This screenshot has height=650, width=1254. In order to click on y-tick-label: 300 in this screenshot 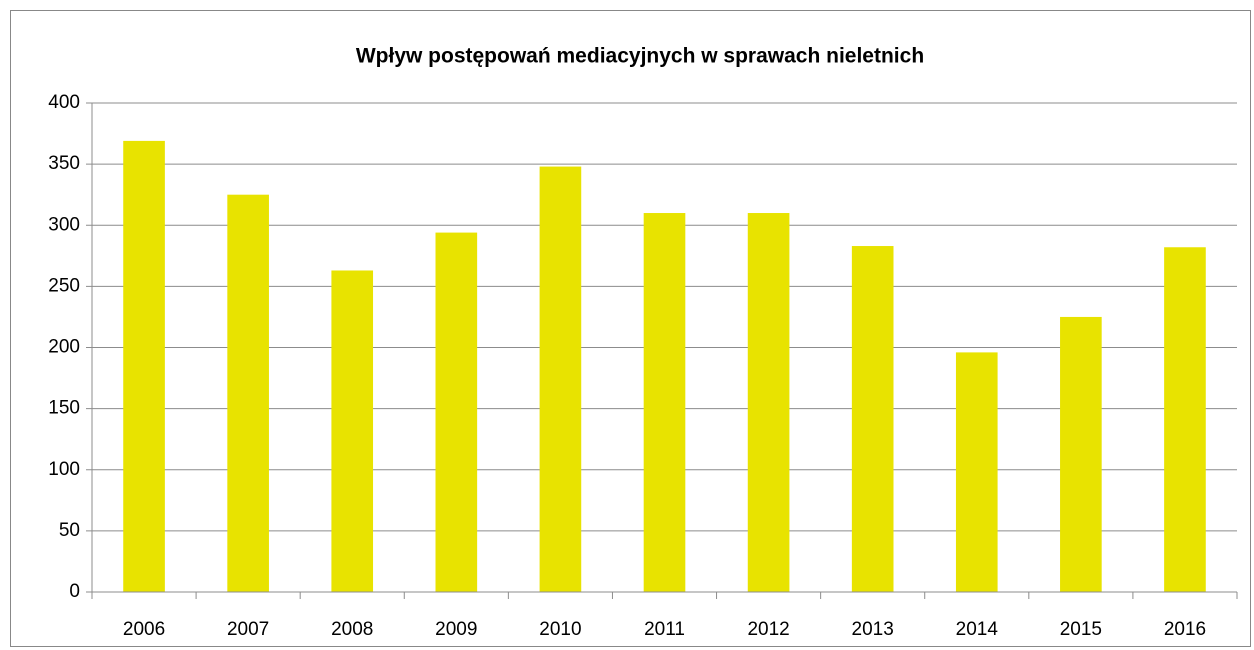, I will do `click(64, 224)`.